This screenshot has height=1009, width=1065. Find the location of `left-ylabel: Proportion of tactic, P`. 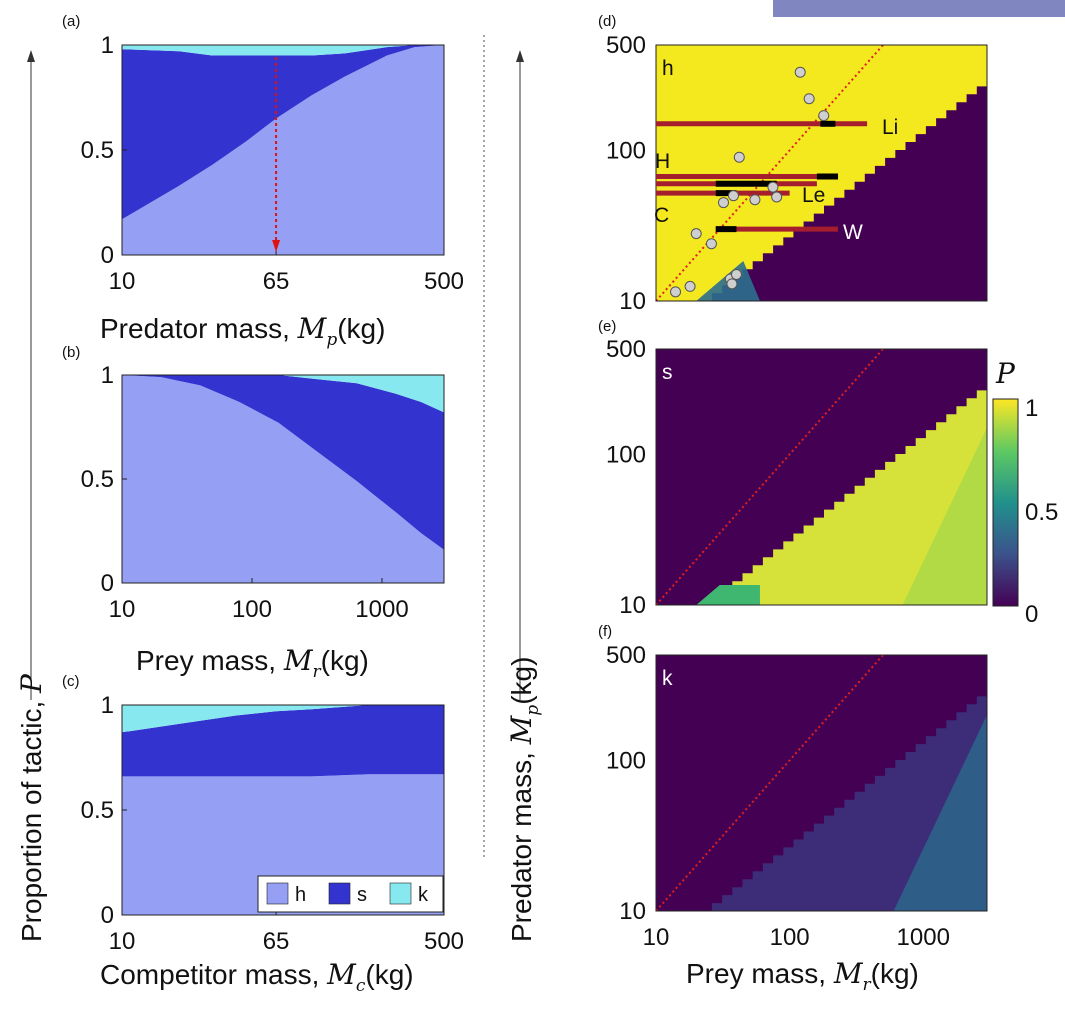

left-ylabel: Proportion of tactic, P is located at coordinates (31, 807).